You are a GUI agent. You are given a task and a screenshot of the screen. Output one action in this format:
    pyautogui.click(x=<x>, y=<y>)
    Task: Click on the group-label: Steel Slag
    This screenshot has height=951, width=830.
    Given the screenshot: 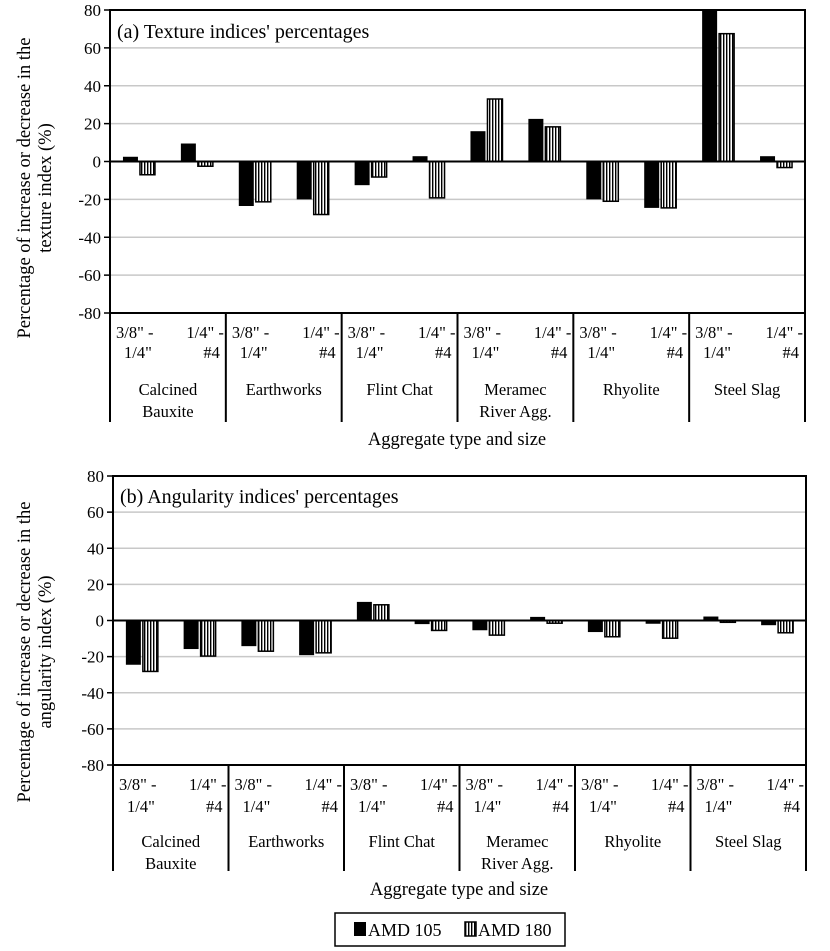 What is the action you would take?
    pyautogui.click(x=747, y=389)
    